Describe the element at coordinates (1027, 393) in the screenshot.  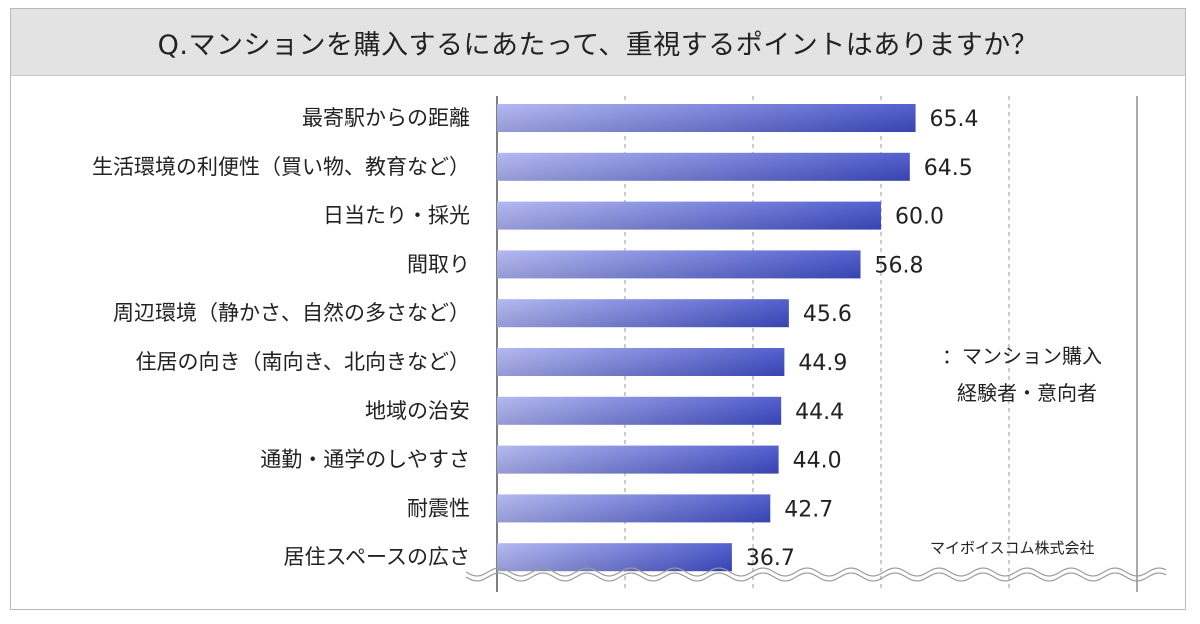
I see `legend-line-2: 経験者・意向者` at that location.